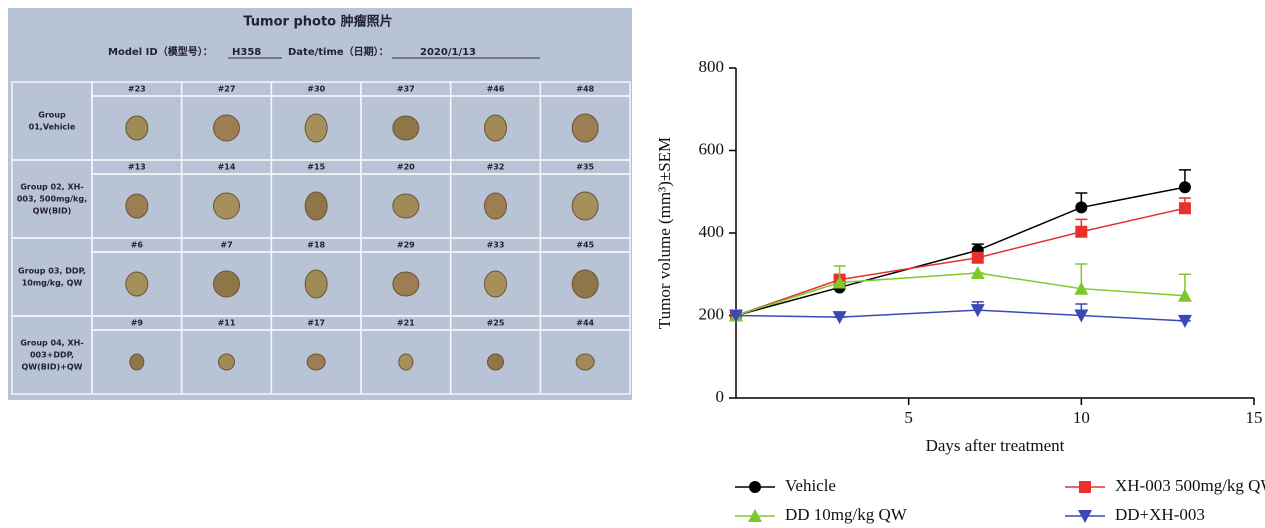 The height and width of the screenshot is (528, 1265). I want to click on sample-id: #32, so click(496, 167).